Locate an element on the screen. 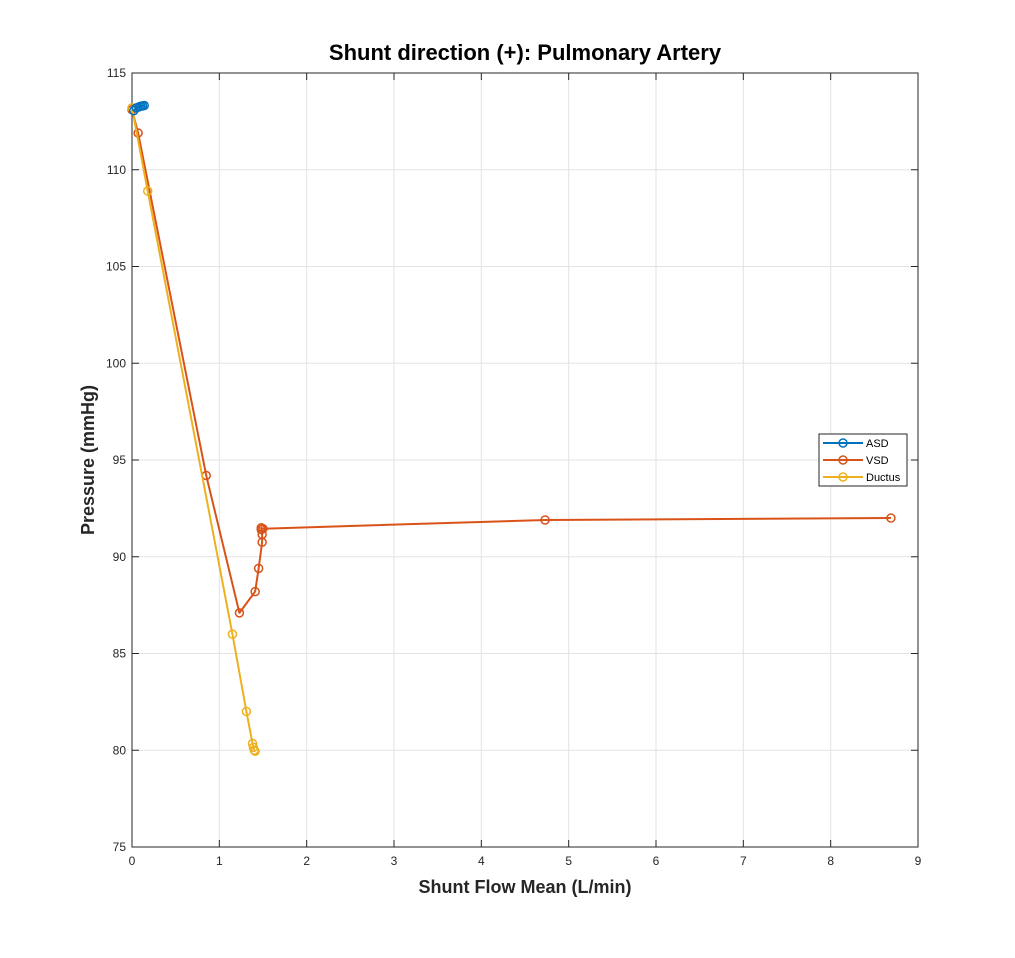 The height and width of the screenshot is (958, 1015). y-tick-label: 115 is located at coordinates (116, 73).